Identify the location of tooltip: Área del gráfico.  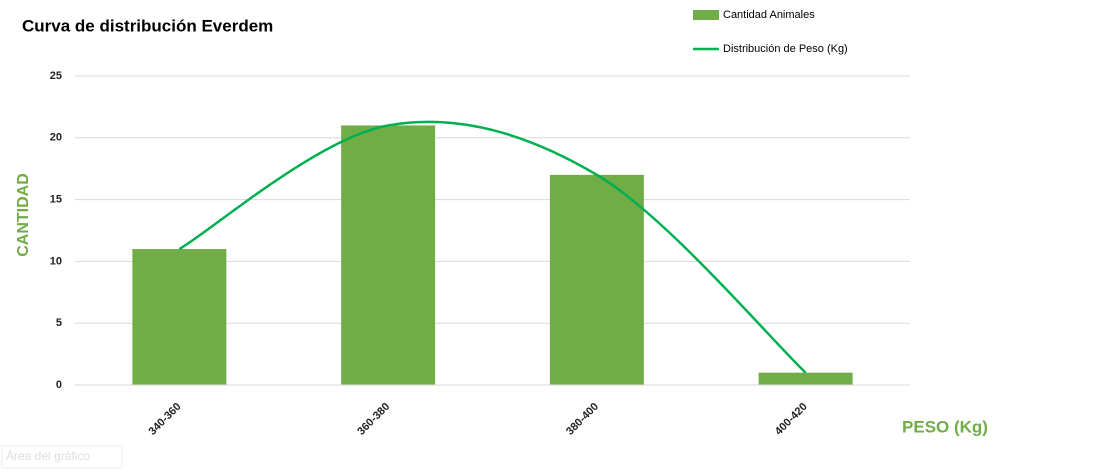
(48, 455).